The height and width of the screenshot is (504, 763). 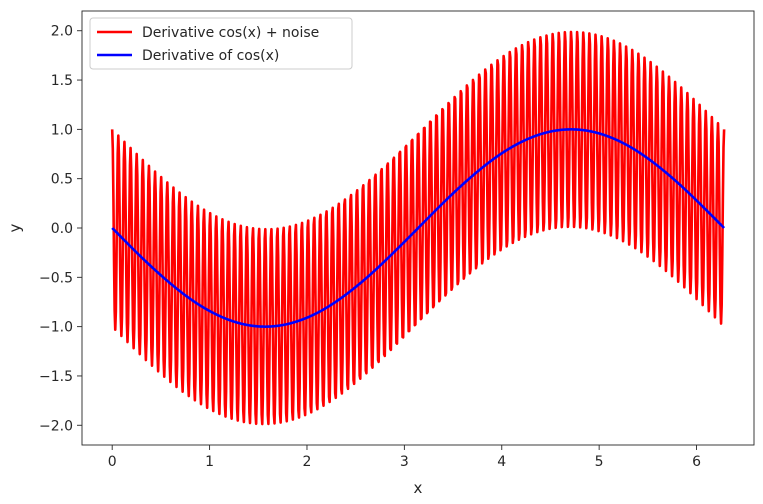 What do you see at coordinates (62, 130) in the screenshot?
I see `y-tick-label: 1.0` at bounding box center [62, 130].